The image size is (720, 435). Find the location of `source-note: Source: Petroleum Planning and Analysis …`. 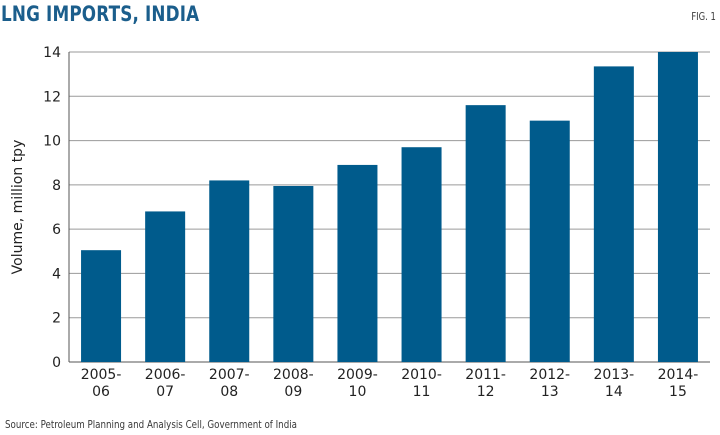

source-note: Source: Petroleum Planning and Analysis … is located at coordinates (151, 424).